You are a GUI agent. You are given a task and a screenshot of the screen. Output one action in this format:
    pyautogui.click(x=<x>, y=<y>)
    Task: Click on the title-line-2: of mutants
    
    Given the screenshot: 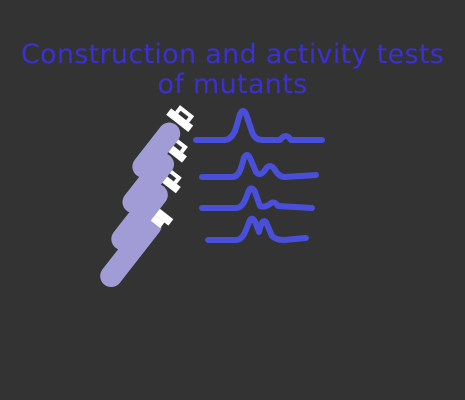 What is the action you would take?
    pyautogui.click(x=232, y=84)
    